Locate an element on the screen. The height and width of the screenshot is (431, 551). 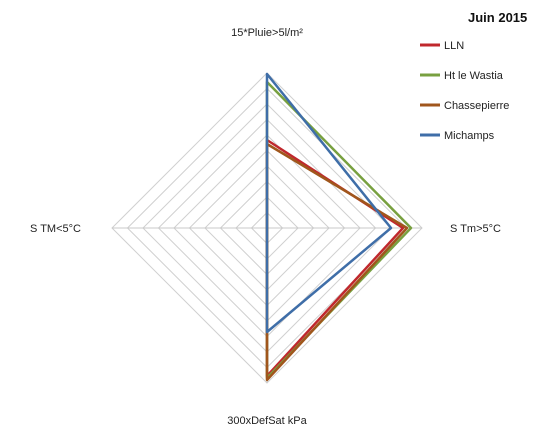
legend-label: Chassepierre is located at coordinates (476, 106).